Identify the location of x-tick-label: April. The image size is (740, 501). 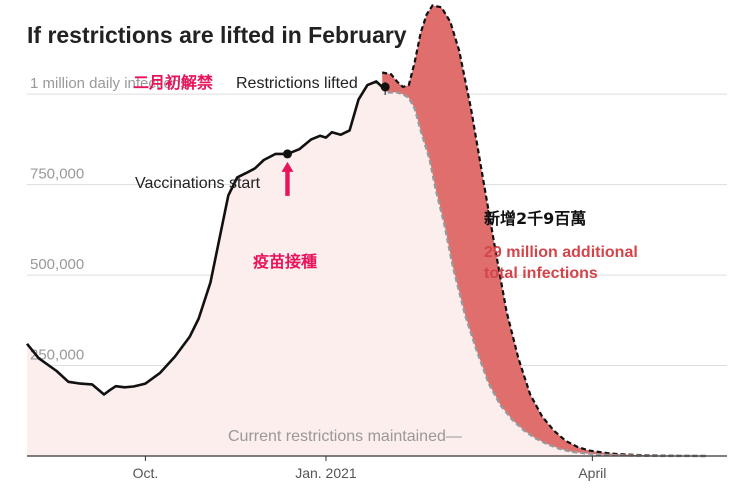
(592, 473).